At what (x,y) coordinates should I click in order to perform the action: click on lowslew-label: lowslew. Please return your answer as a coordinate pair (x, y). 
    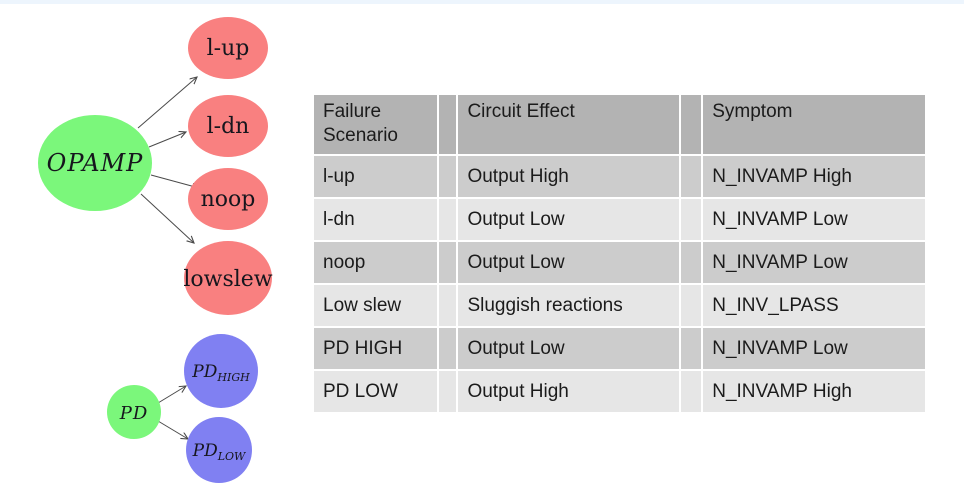
    Looking at the image, I should click on (227, 279).